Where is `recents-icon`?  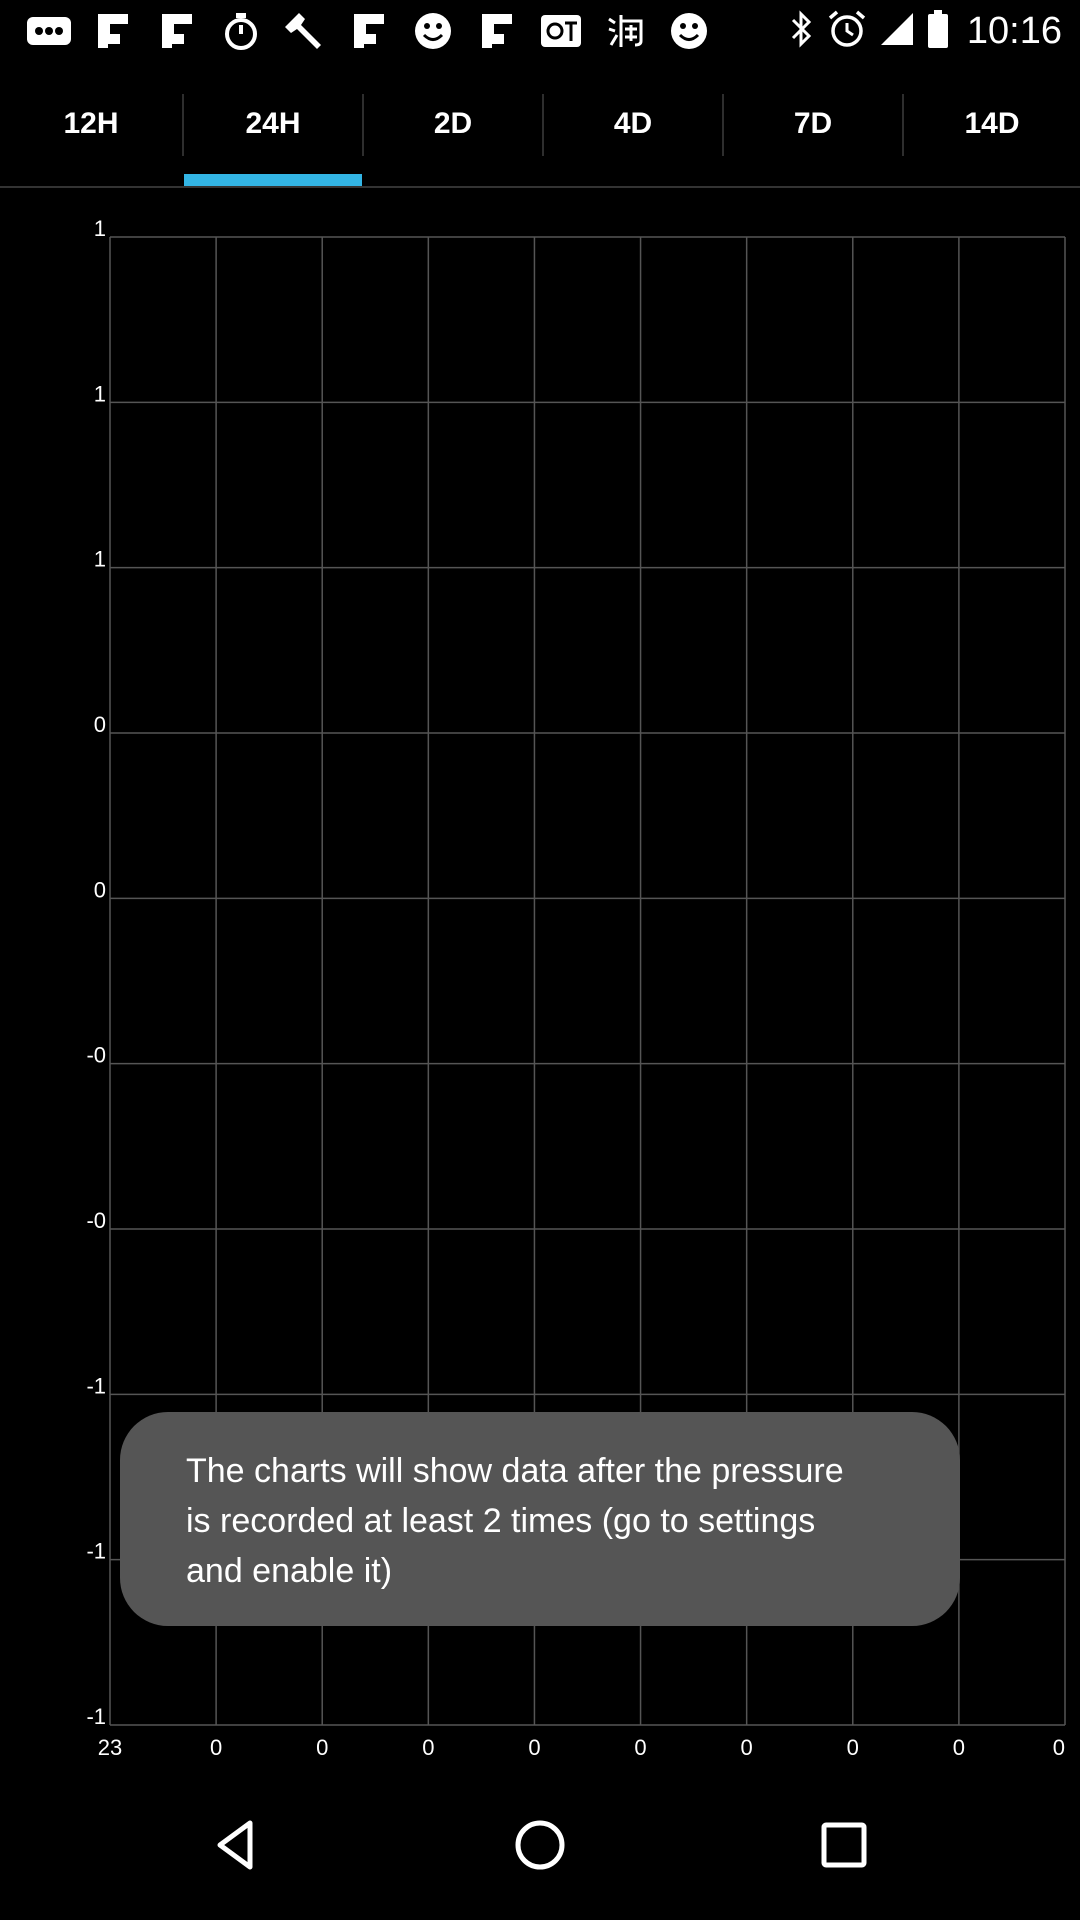 recents-icon is located at coordinates (844, 1845).